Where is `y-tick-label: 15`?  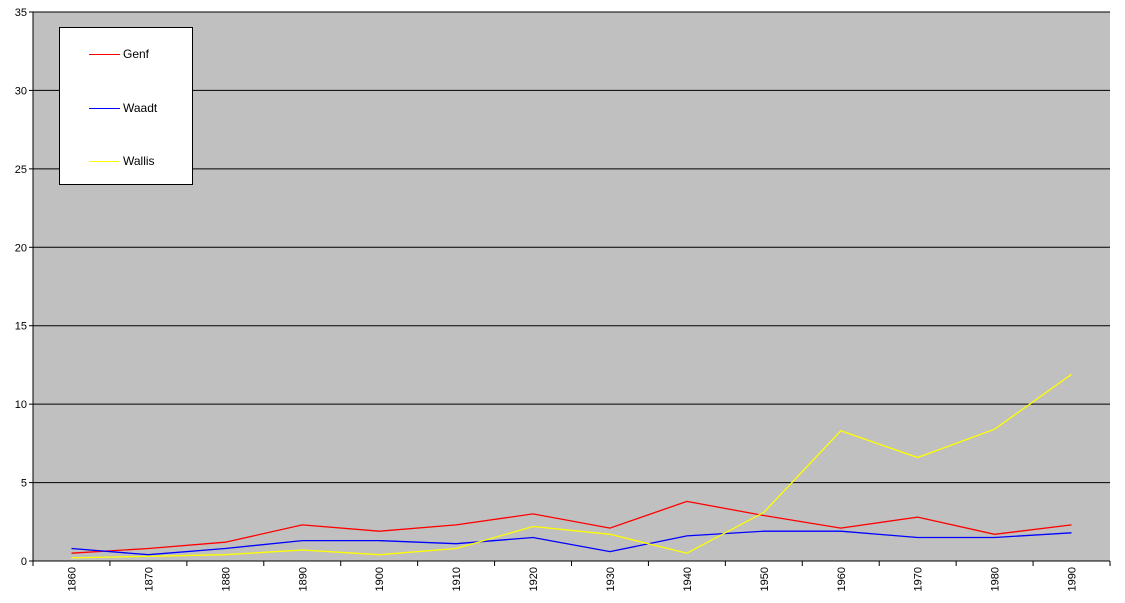
y-tick-label: 15 is located at coordinates (21, 327).